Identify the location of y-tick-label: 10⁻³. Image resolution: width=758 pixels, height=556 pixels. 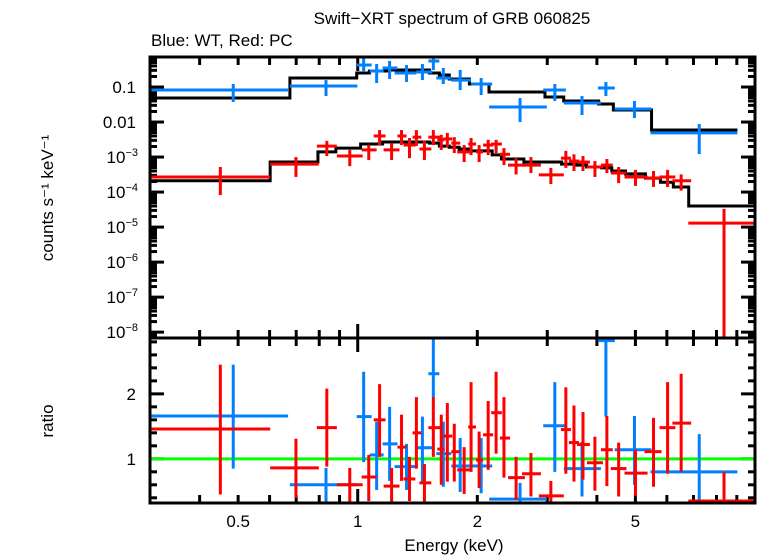
(122, 157).